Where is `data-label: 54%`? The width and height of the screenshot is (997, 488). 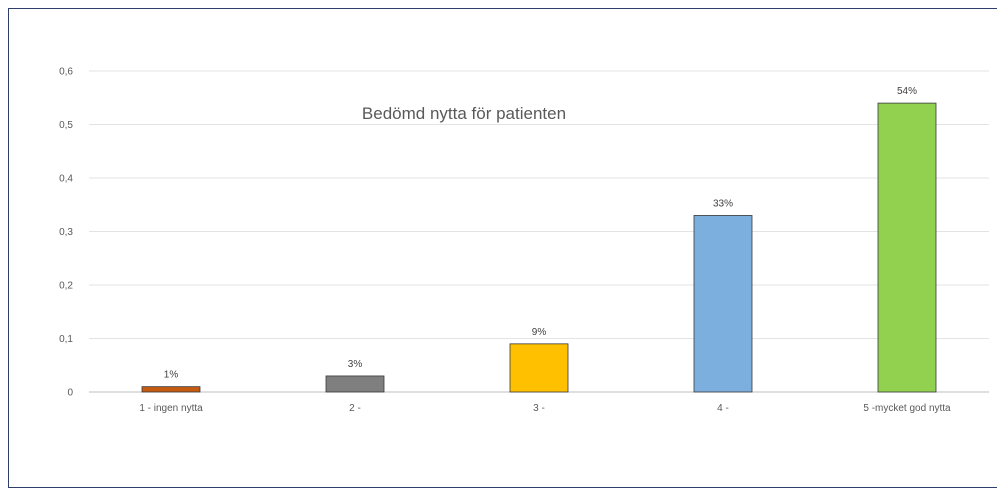
data-label: 54% is located at coordinates (907, 91).